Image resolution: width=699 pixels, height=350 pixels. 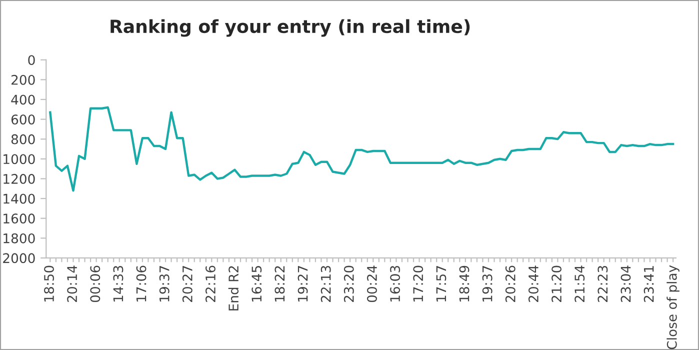 What do you see at coordinates (603, 284) in the screenshot?
I see `x-tick-label: 22:23` at bounding box center [603, 284].